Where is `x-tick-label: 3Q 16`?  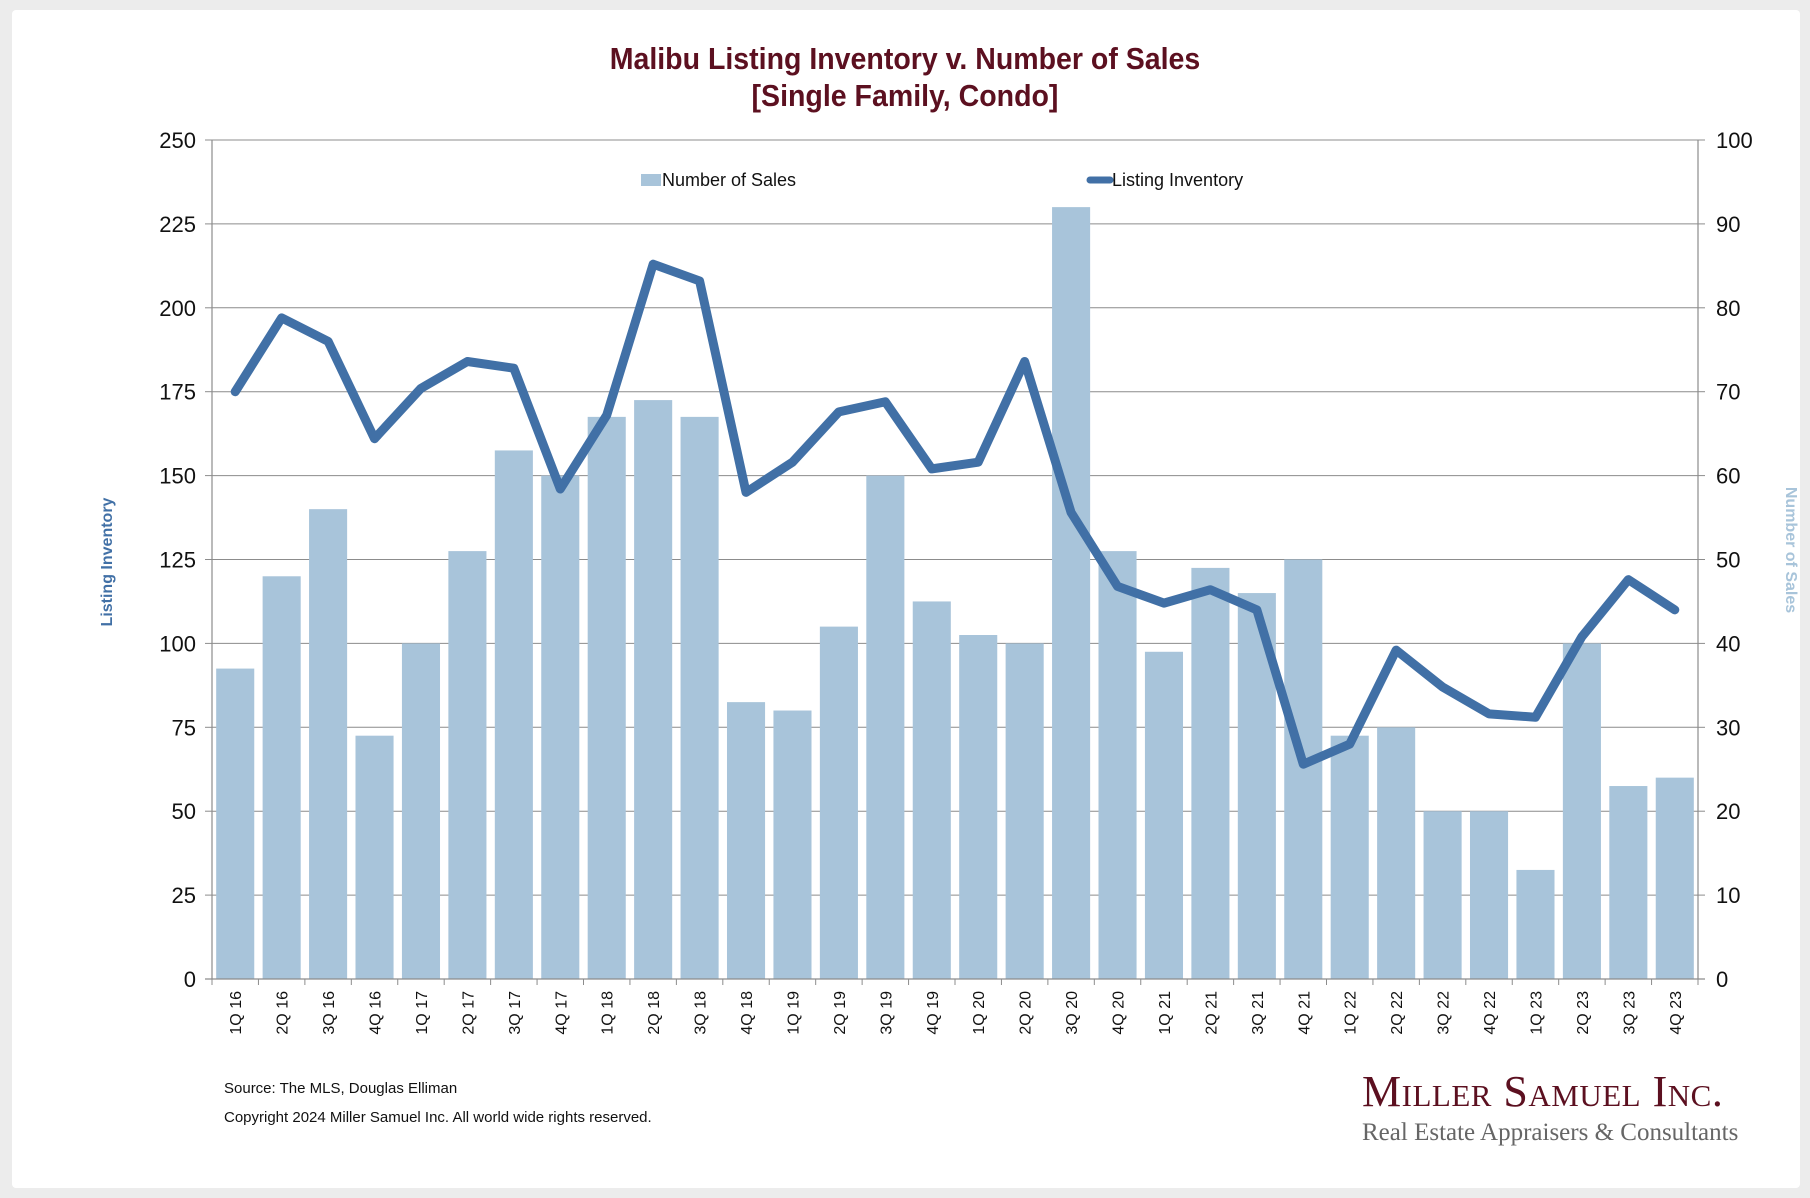
x-tick-label: 3Q 16 is located at coordinates (329, 1013).